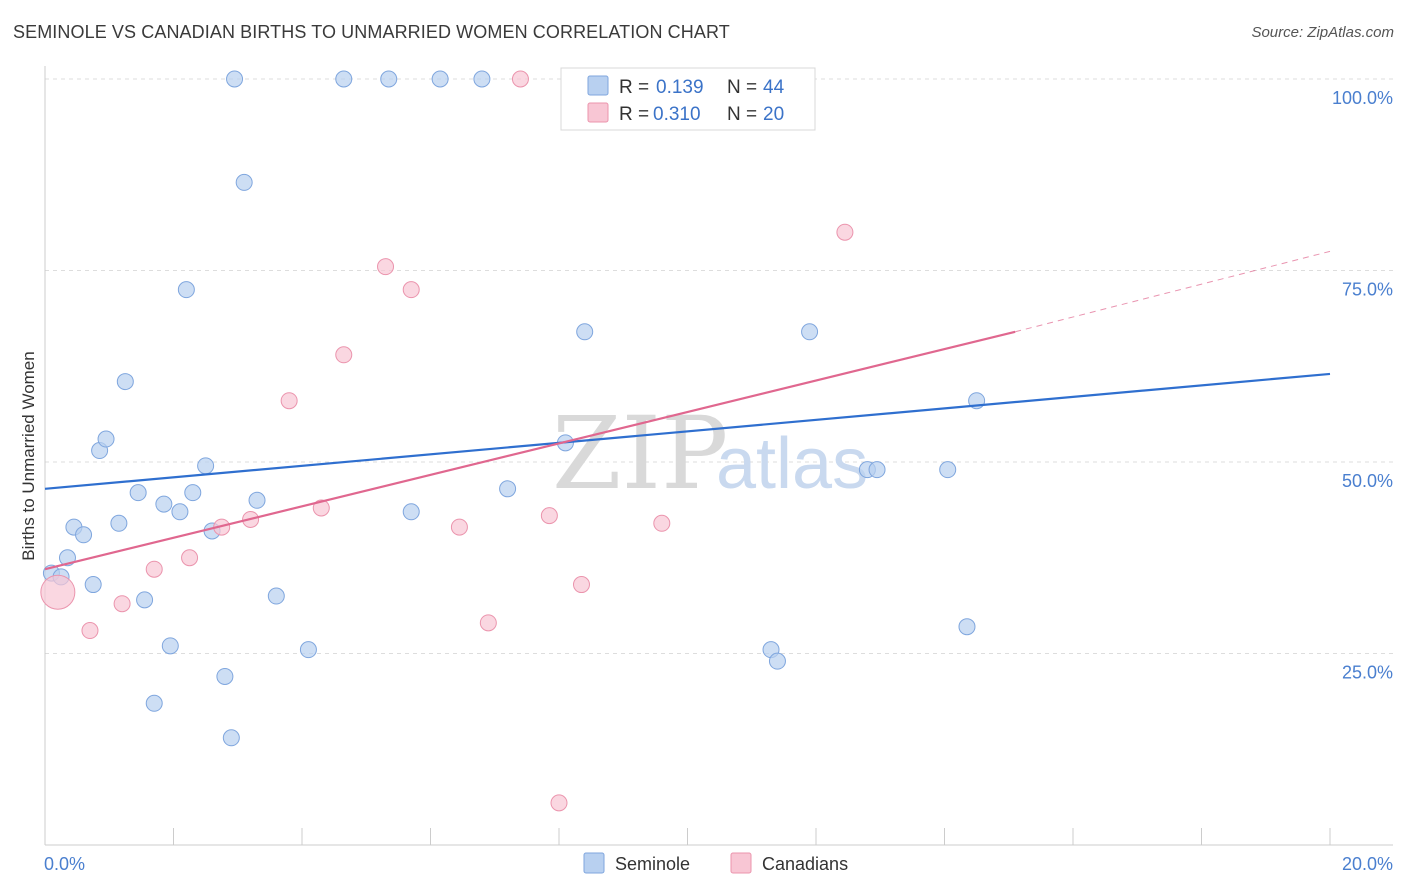 The height and width of the screenshot is (892, 1406). I want to click on watermark: ZIP atlas, so click(710, 453).